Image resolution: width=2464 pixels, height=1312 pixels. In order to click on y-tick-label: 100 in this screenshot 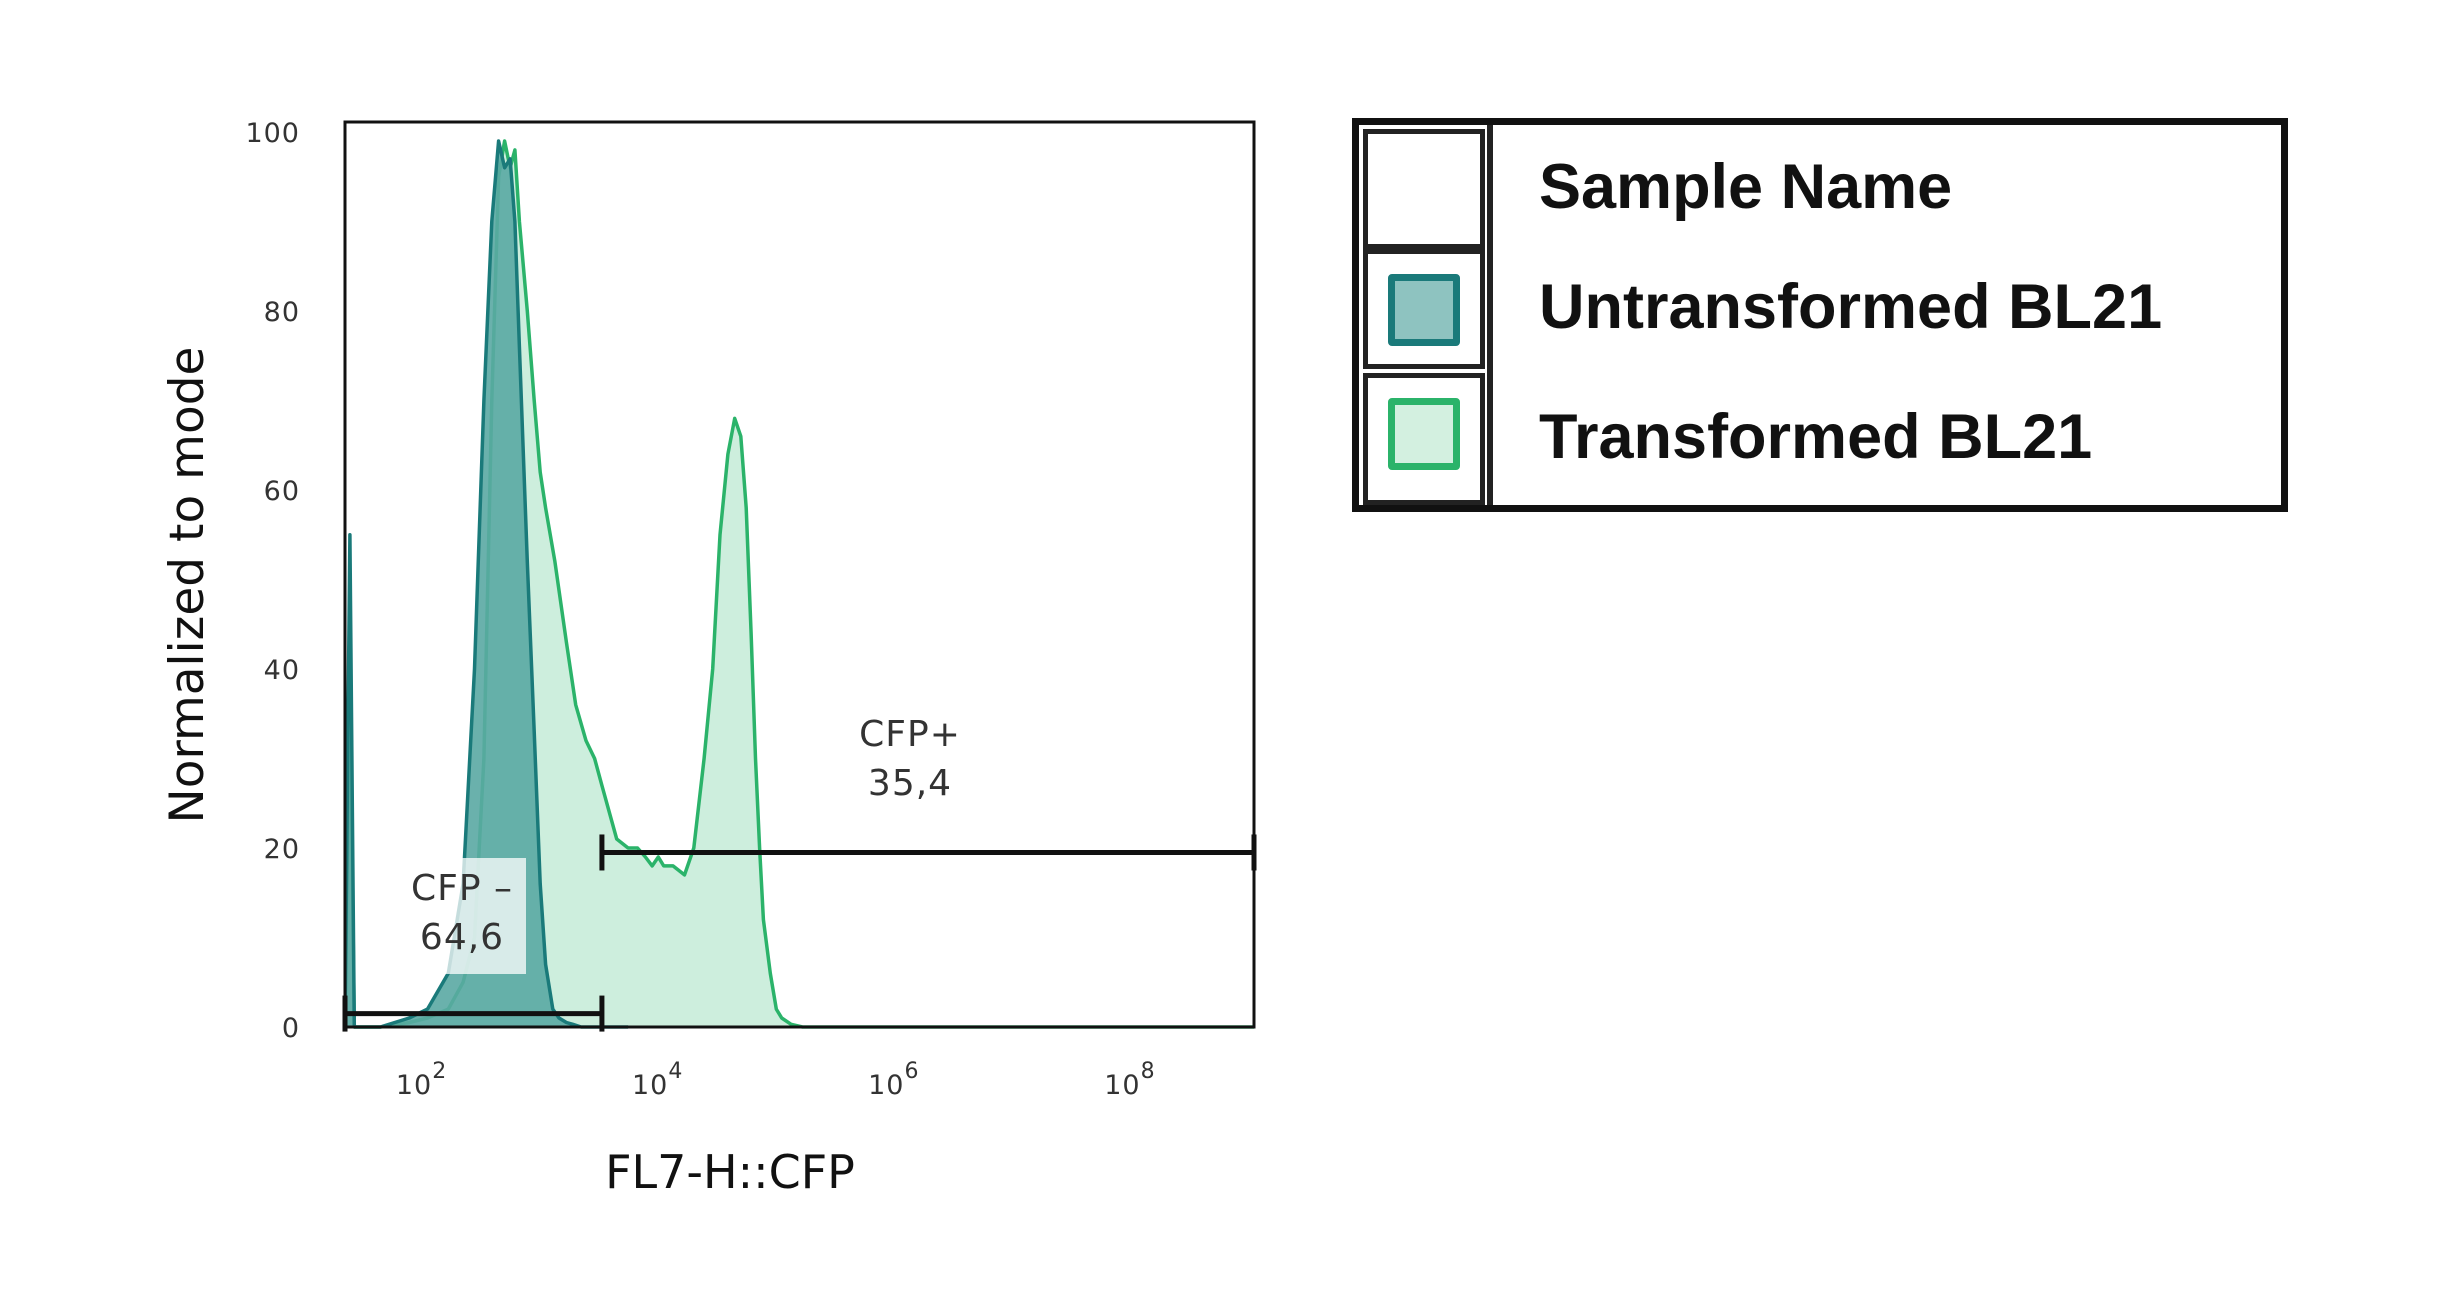, I will do `click(272, 133)`.